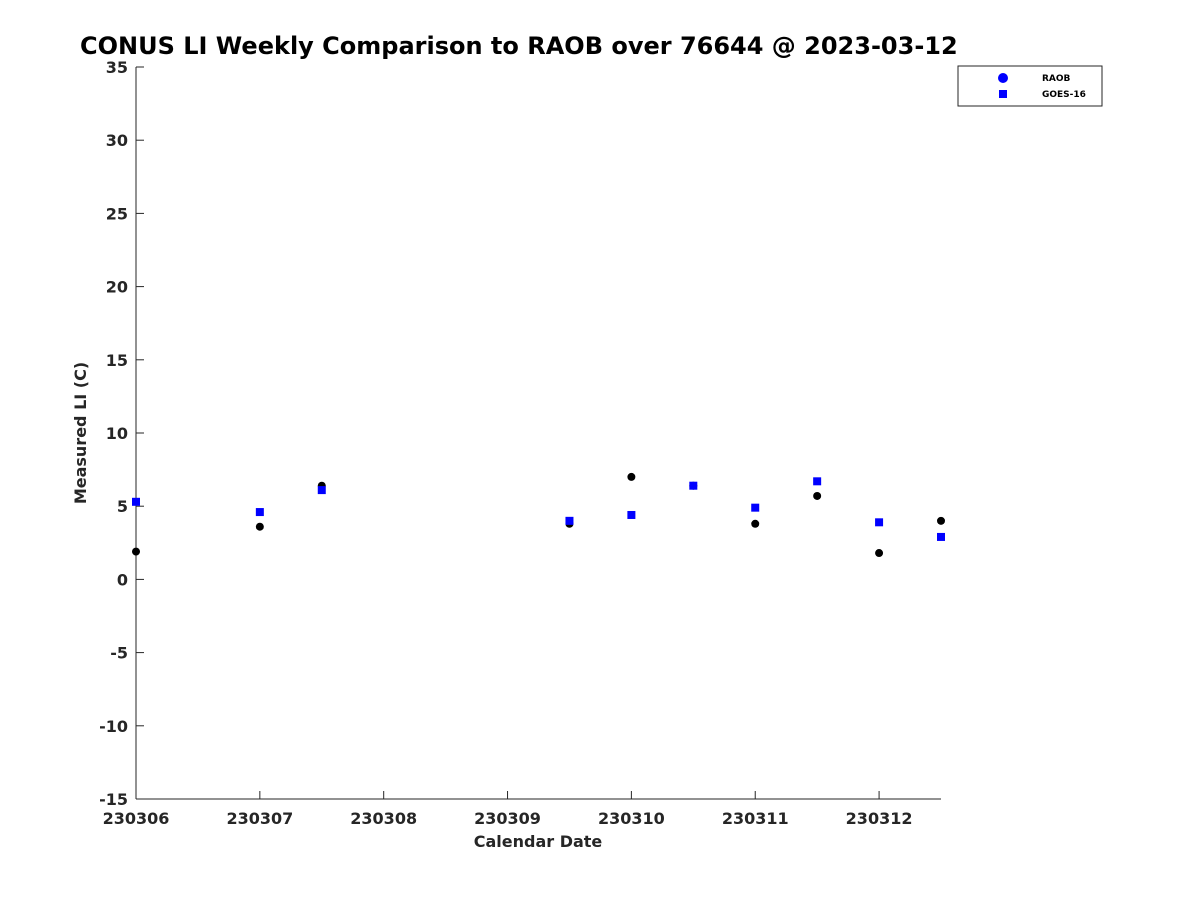  I want to click on legend-marker-goes16, so click(1003, 94).